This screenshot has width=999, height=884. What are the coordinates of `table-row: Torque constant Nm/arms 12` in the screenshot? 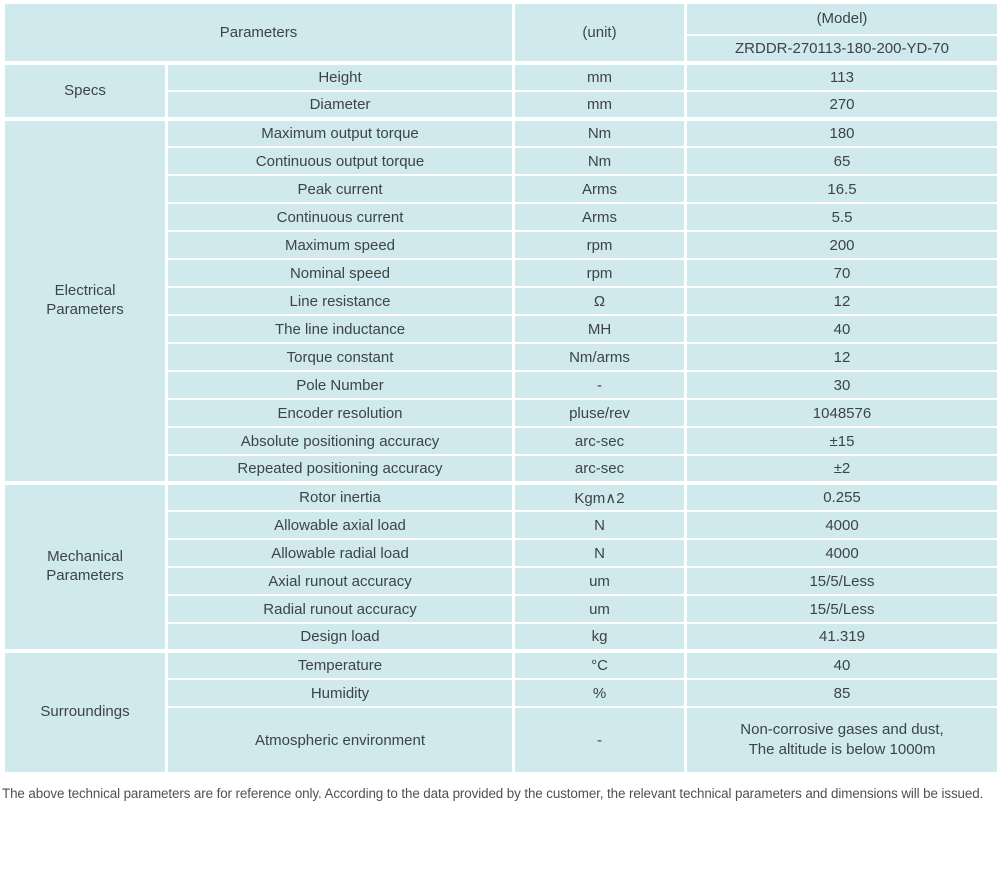 It's located at (501, 357).